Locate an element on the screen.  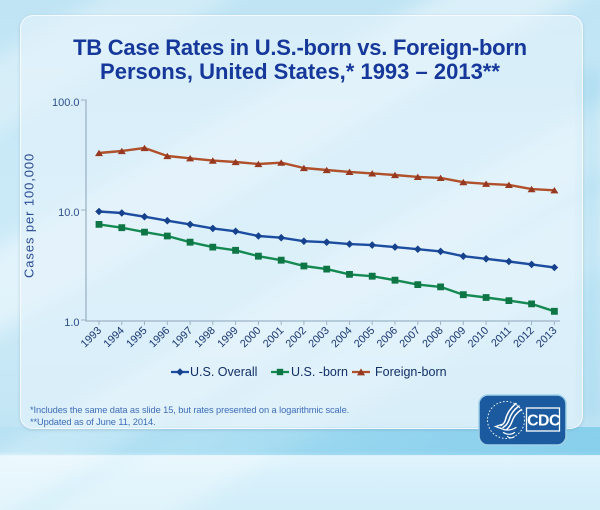
svg-text: Foreign-born is located at coordinates (411, 372).